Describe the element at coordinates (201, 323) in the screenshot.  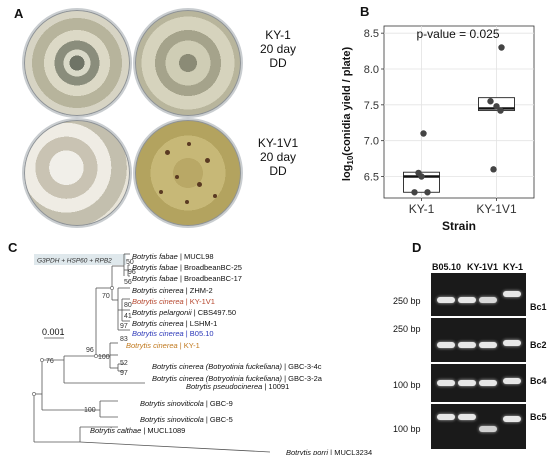
I see `taxon-strain: | LSHM-1` at that location.